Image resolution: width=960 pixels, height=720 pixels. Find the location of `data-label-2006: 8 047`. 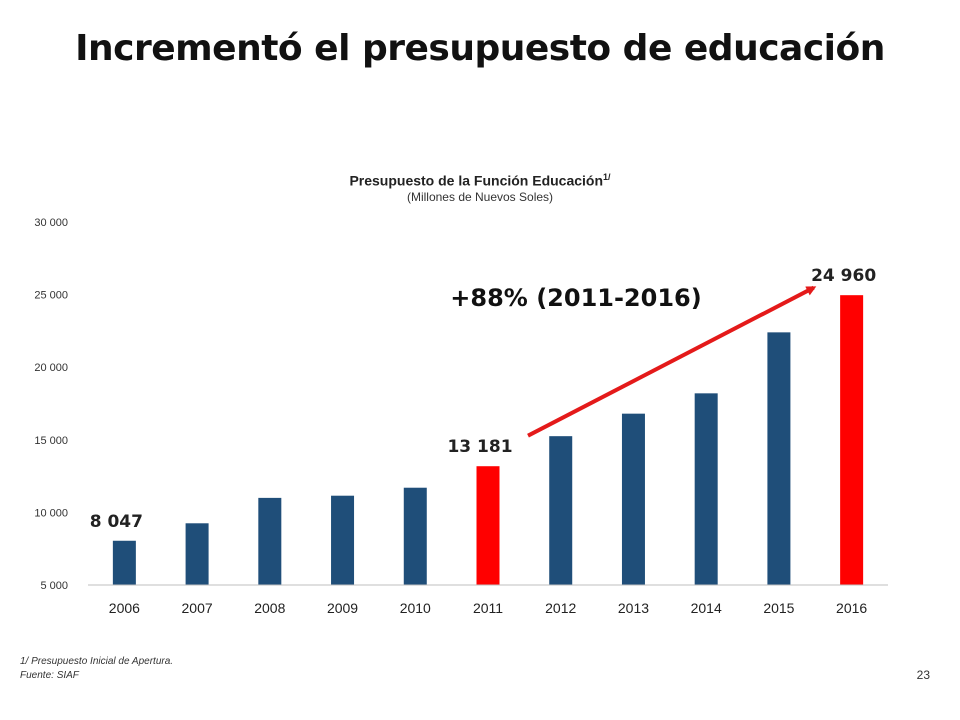

data-label-2006: 8 047 is located at coordinates (116, 522).